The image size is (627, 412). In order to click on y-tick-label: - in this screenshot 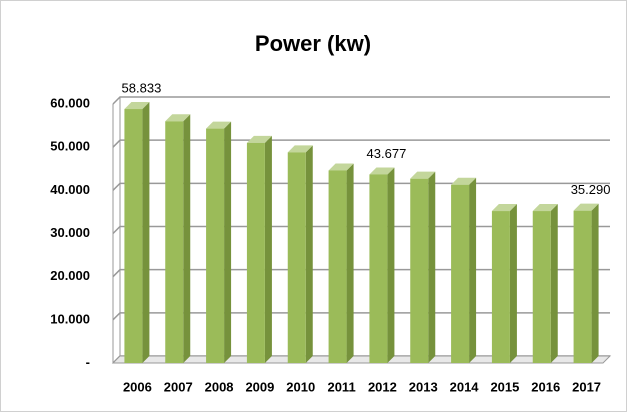, I will do `click(88, 361)`.